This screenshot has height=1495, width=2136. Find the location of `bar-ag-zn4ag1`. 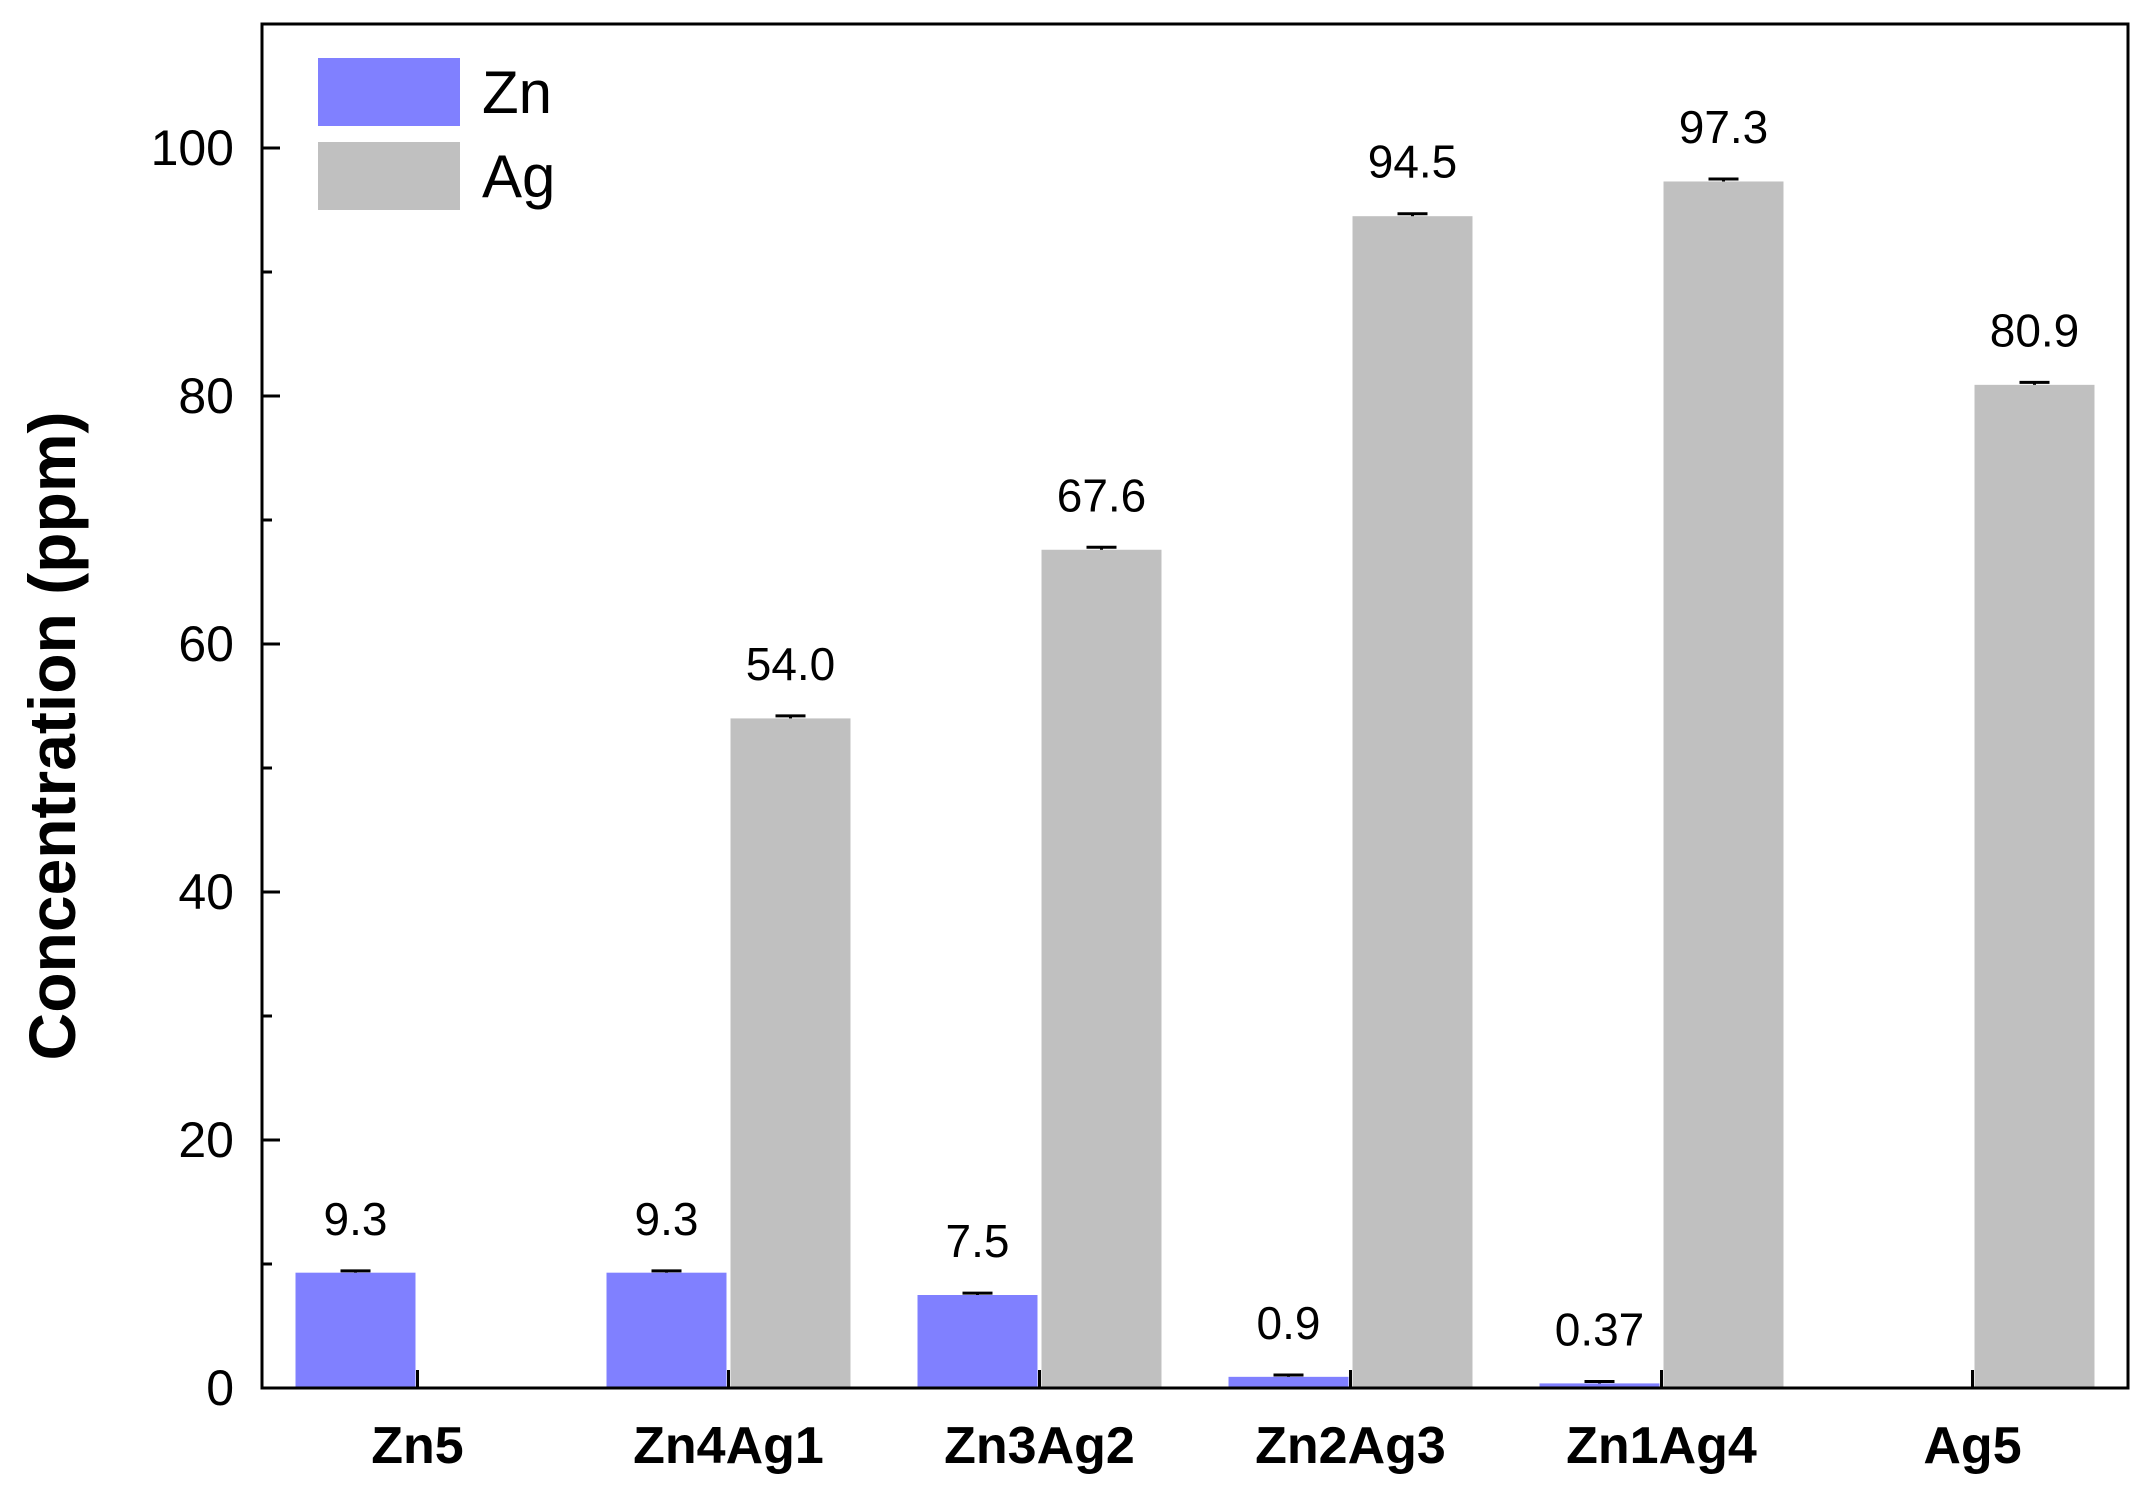

bar-ag-zn4ag1 is located at coordinates (790, 1053).